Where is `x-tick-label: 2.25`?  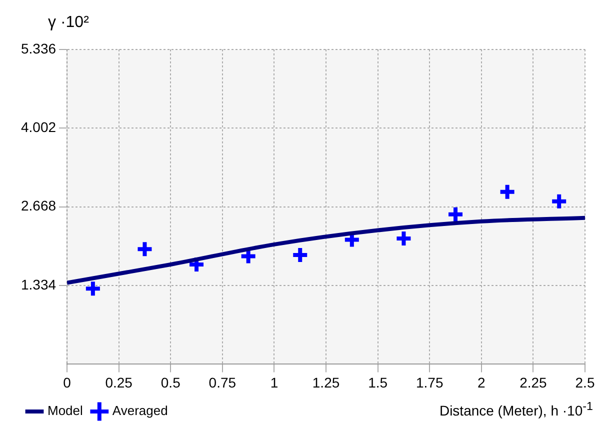
x-tick-label: 2.25 is located at coordinates (534, 382).